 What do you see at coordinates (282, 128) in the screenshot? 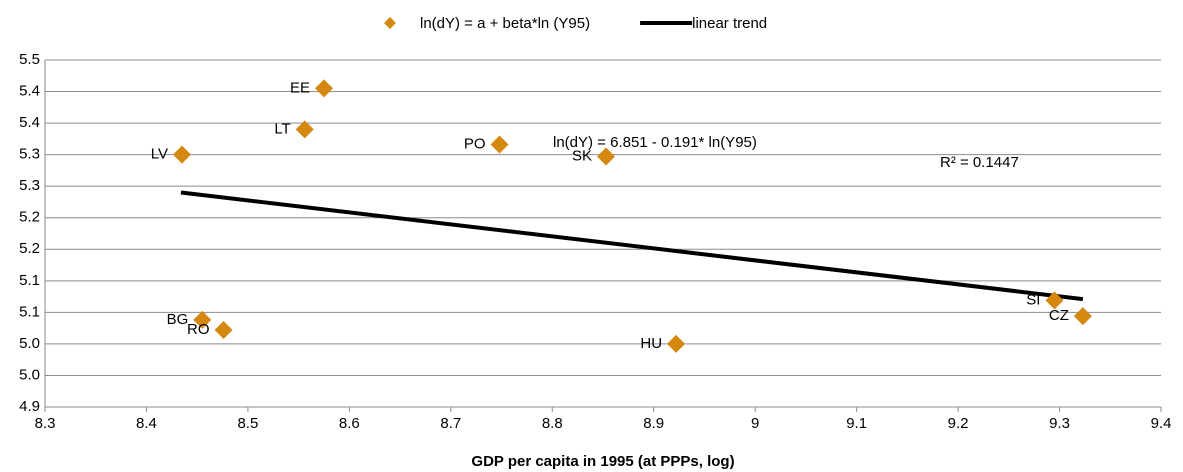
I see `point-label: LT` at bounding box center [282, 128].